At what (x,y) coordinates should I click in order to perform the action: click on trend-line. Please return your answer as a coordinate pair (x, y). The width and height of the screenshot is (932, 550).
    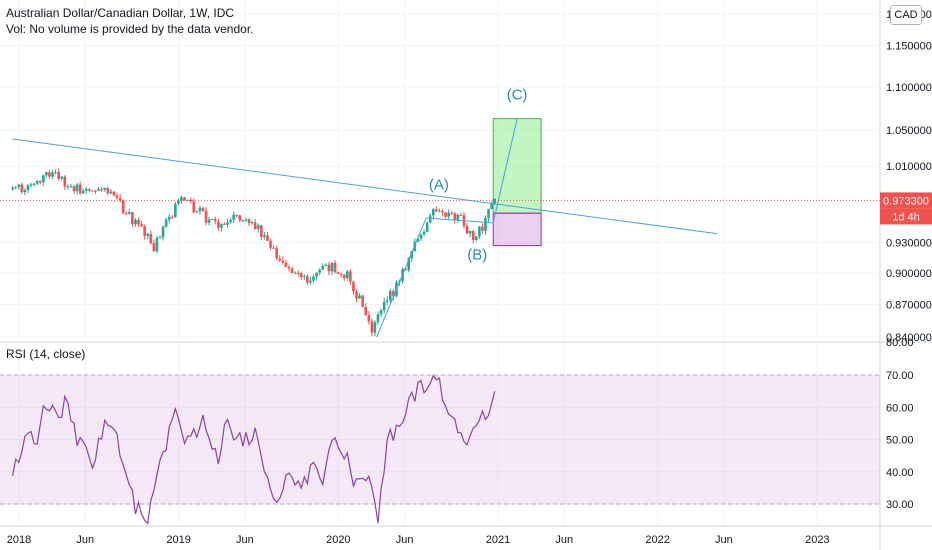
    Looking at the image, I should click on (364, 186).